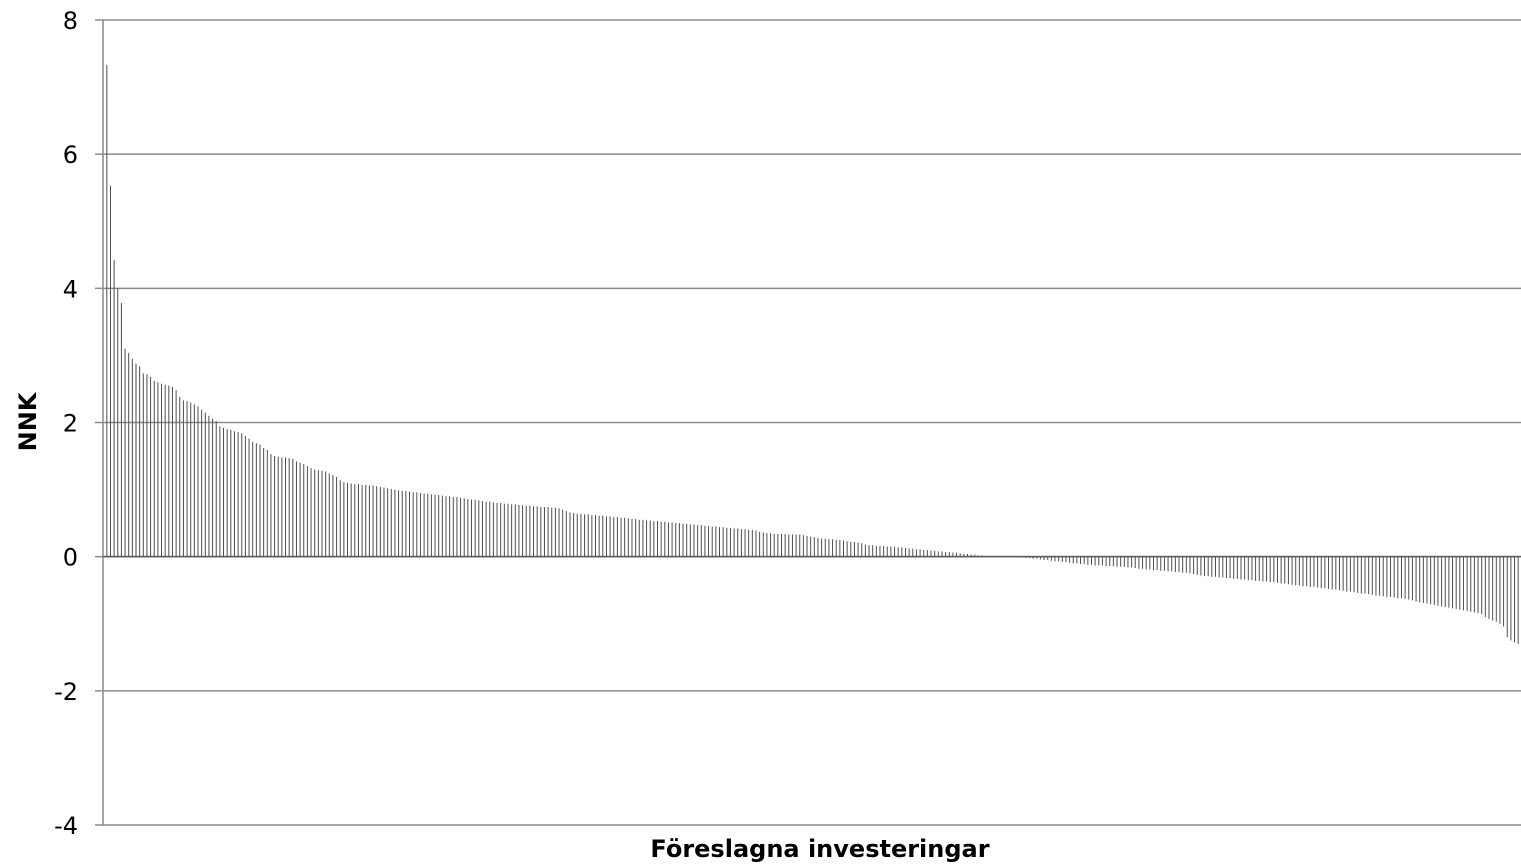 Image resolution: width=1521 pixels, height=868 pixels. Describe the element at coordinates (819, 849) in the screenshot. I see `x-axis-label: Föreslagna investeringar` at that location.